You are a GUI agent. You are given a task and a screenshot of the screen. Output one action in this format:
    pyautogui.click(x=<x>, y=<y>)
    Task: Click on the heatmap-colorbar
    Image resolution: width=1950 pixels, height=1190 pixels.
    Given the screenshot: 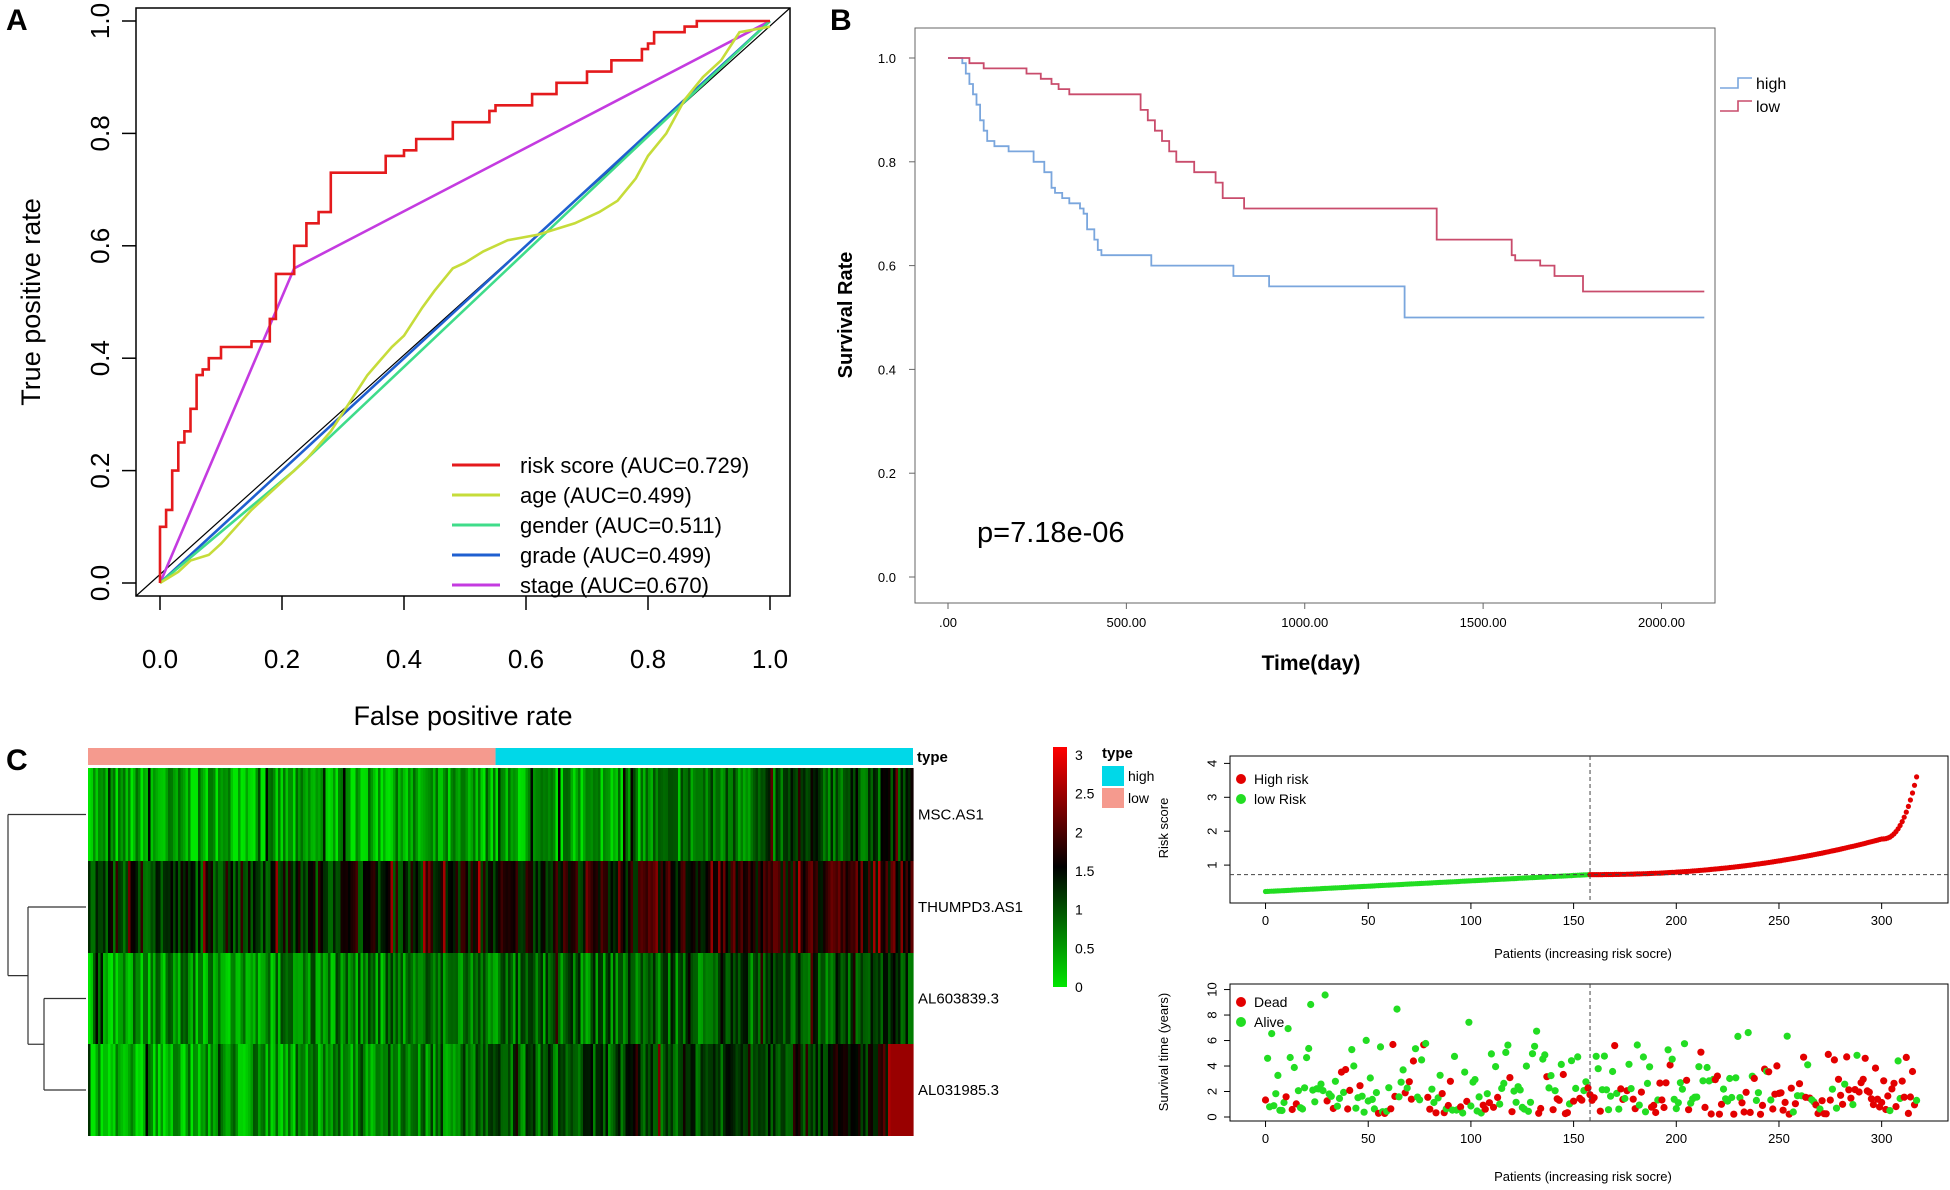 What is the action you would take?
    pyautogui.click(x=1060, y=867)
    